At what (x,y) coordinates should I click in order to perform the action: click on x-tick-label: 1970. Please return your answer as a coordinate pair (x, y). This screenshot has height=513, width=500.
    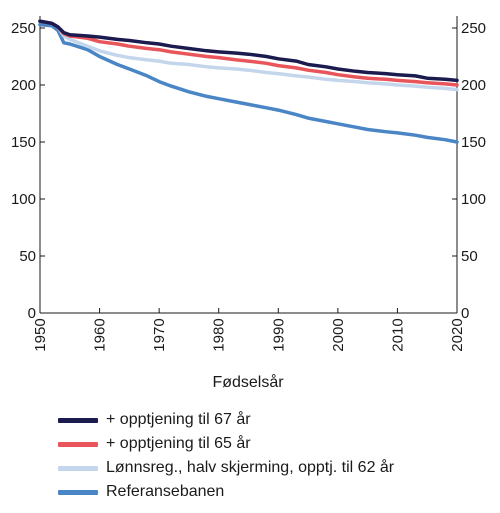
    Looking at the image, I should click on (159, 334).